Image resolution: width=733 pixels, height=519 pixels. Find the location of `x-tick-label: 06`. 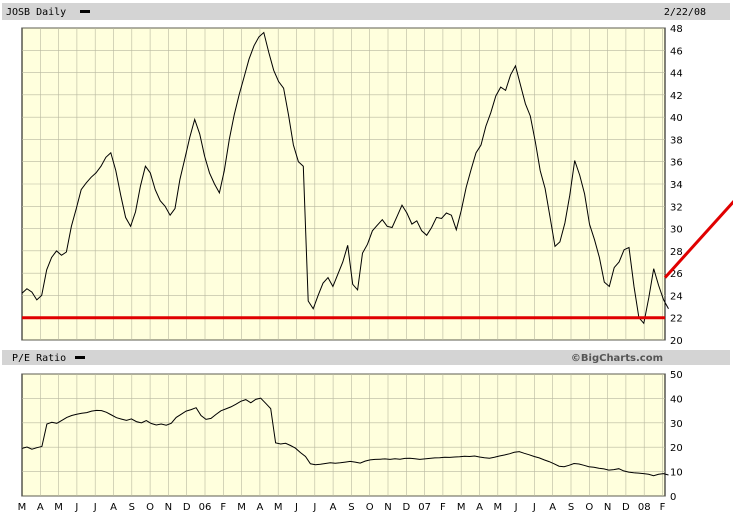

x-tick-label: 06 is located at coordinates (205, 507).